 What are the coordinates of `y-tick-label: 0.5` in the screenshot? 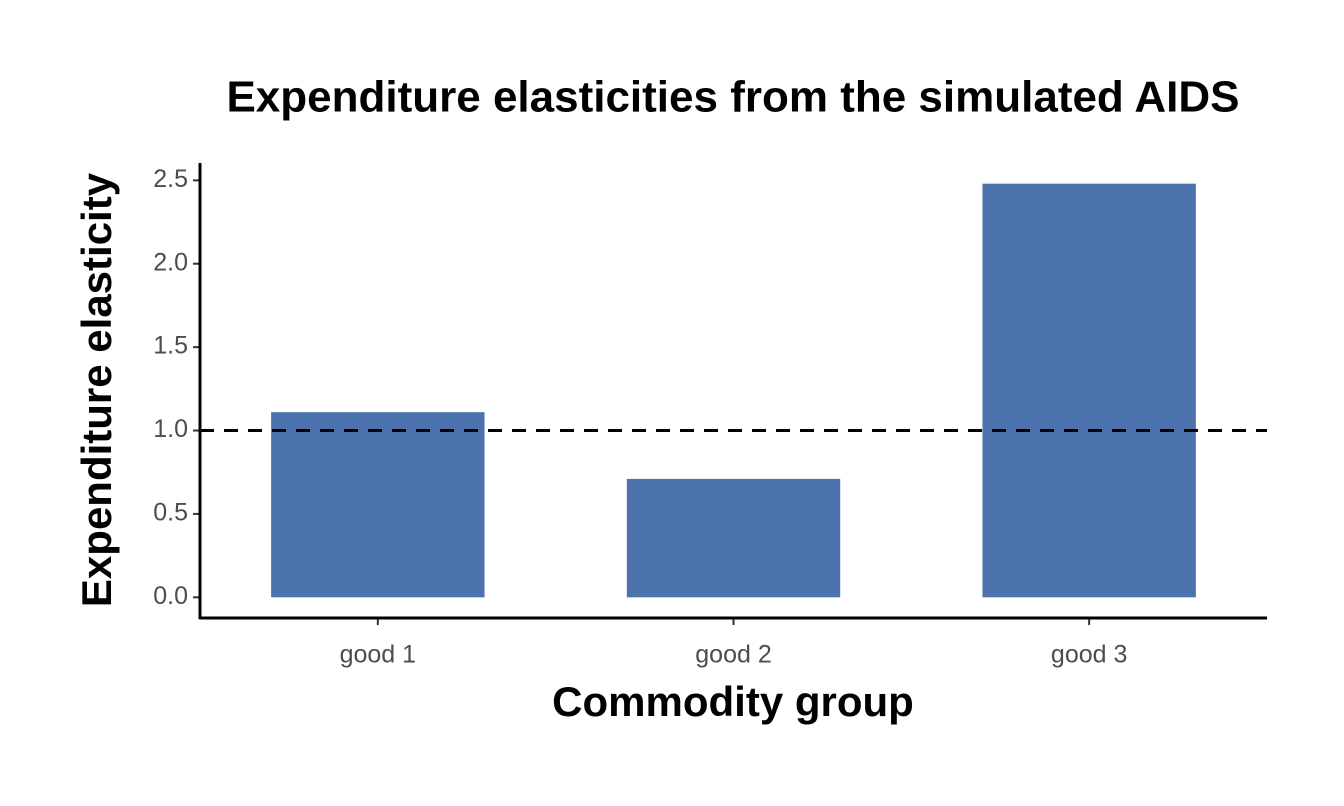 It's located at (170, 513).